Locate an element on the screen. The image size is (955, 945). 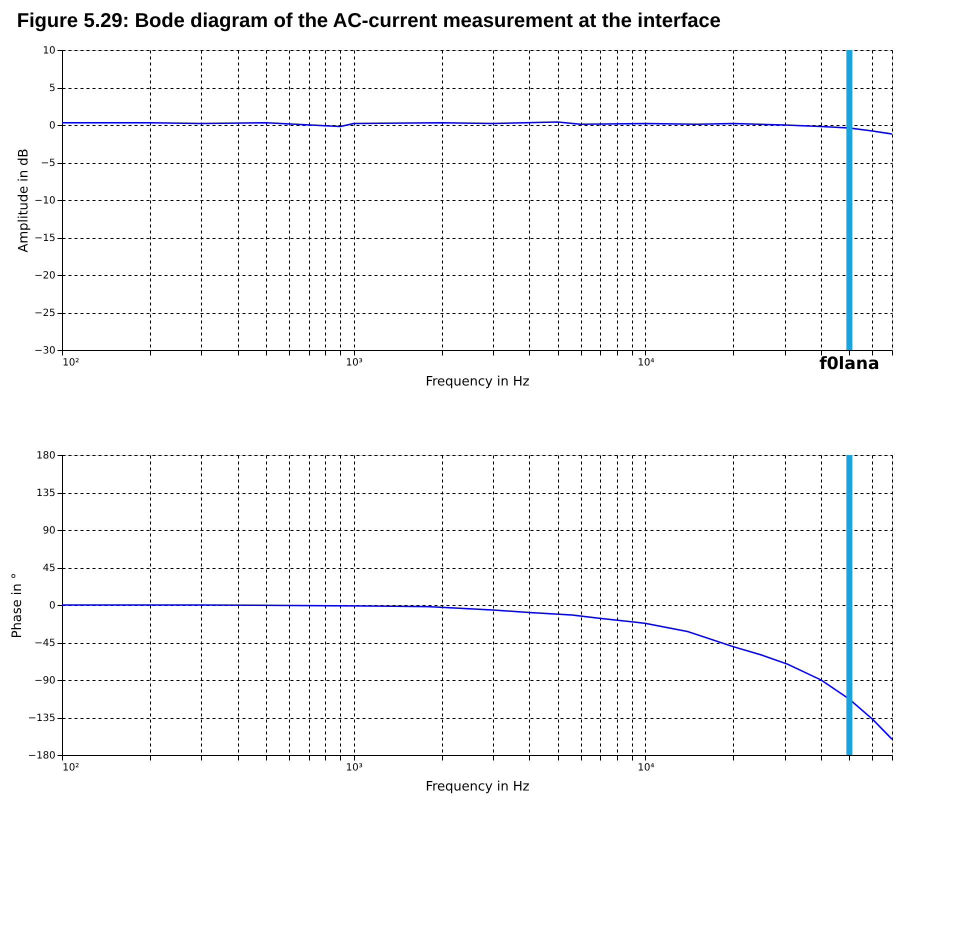
y-tick-label: −10 is located at coordinates (45, 201).